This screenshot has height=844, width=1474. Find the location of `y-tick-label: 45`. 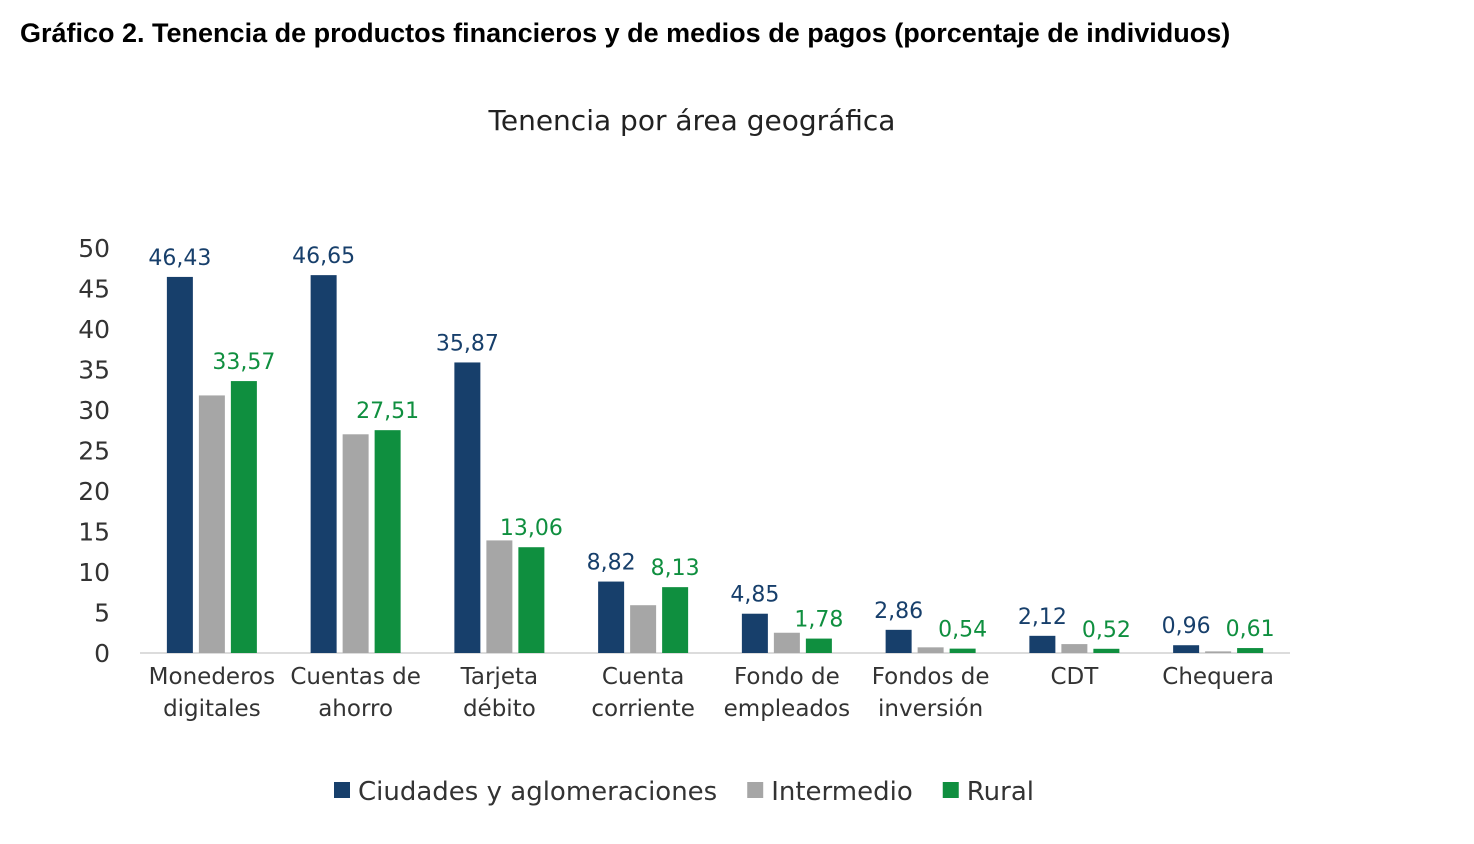

y-tick-label: 45 is located at coordinates (94, 289).